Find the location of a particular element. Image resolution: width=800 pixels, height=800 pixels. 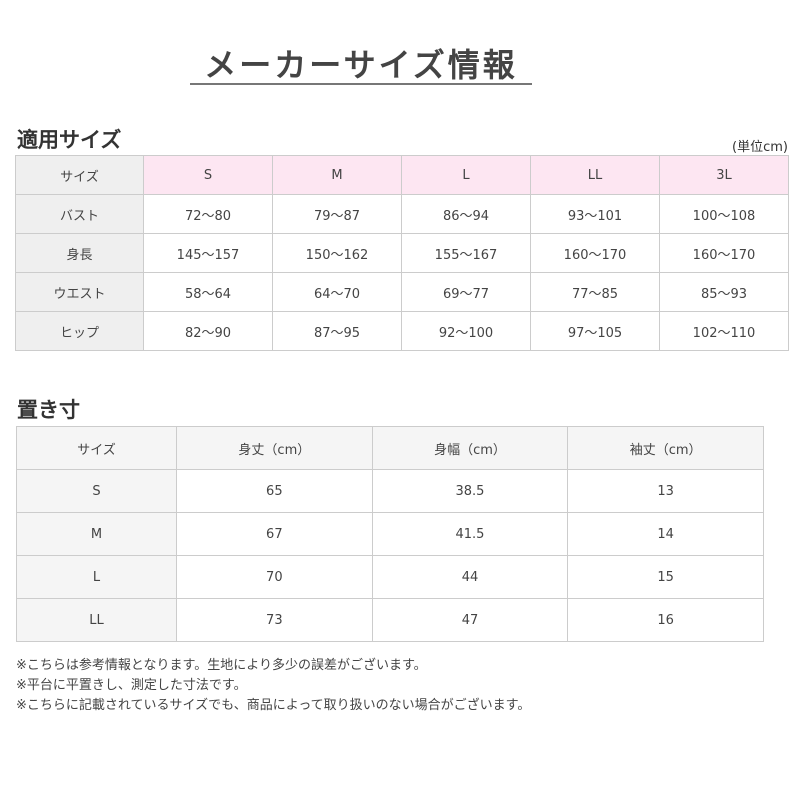

row-label-cell: M is located at coordinates (96, 534).